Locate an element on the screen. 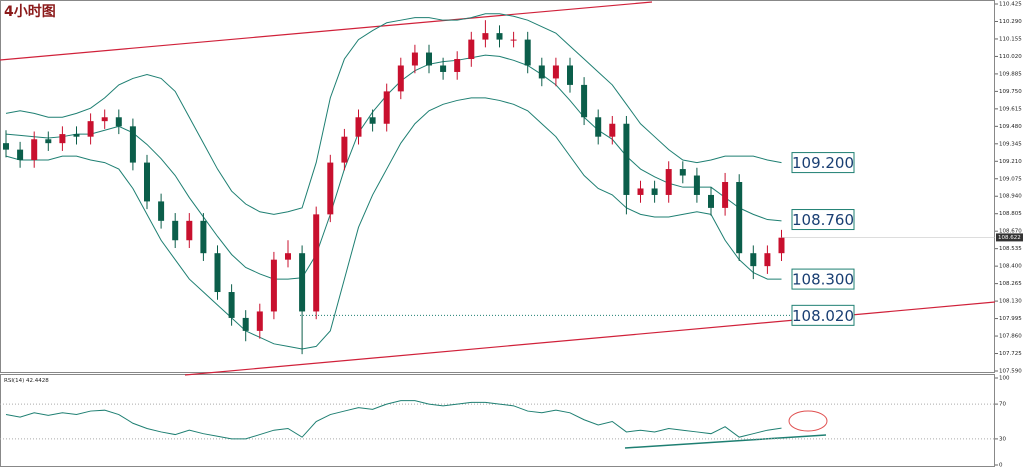 Image resolution: width=1024 pixels, height=469 pixels. price-label: 109.200 is located at coordinates (823, 163).